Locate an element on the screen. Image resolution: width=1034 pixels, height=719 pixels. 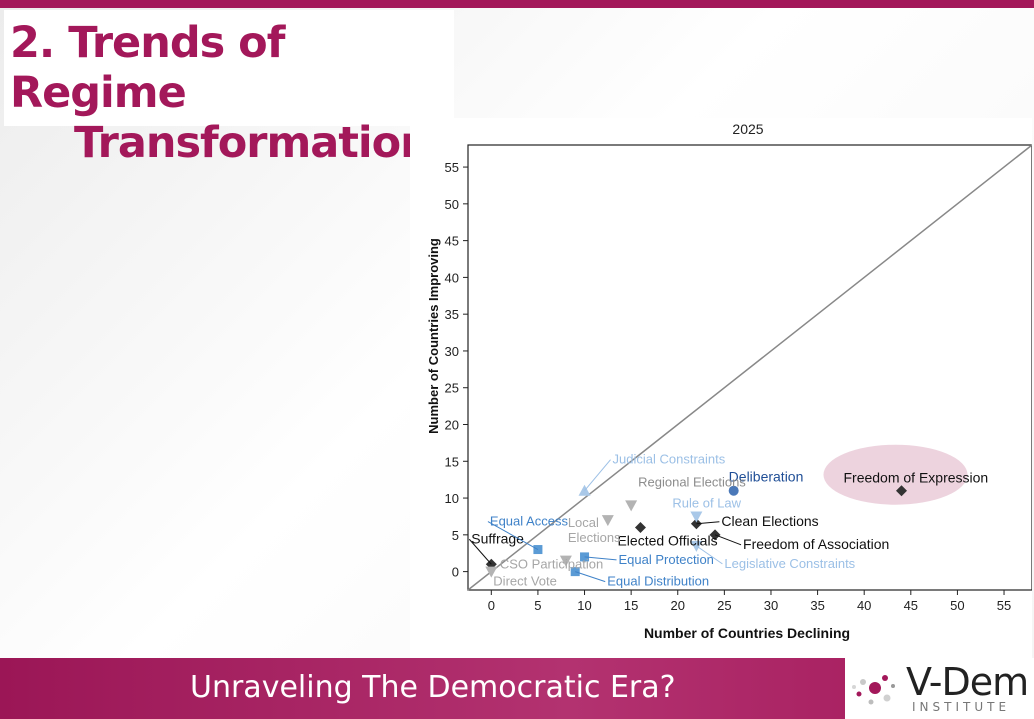
vdem-dots-icon is located at coordinates (873, 690).